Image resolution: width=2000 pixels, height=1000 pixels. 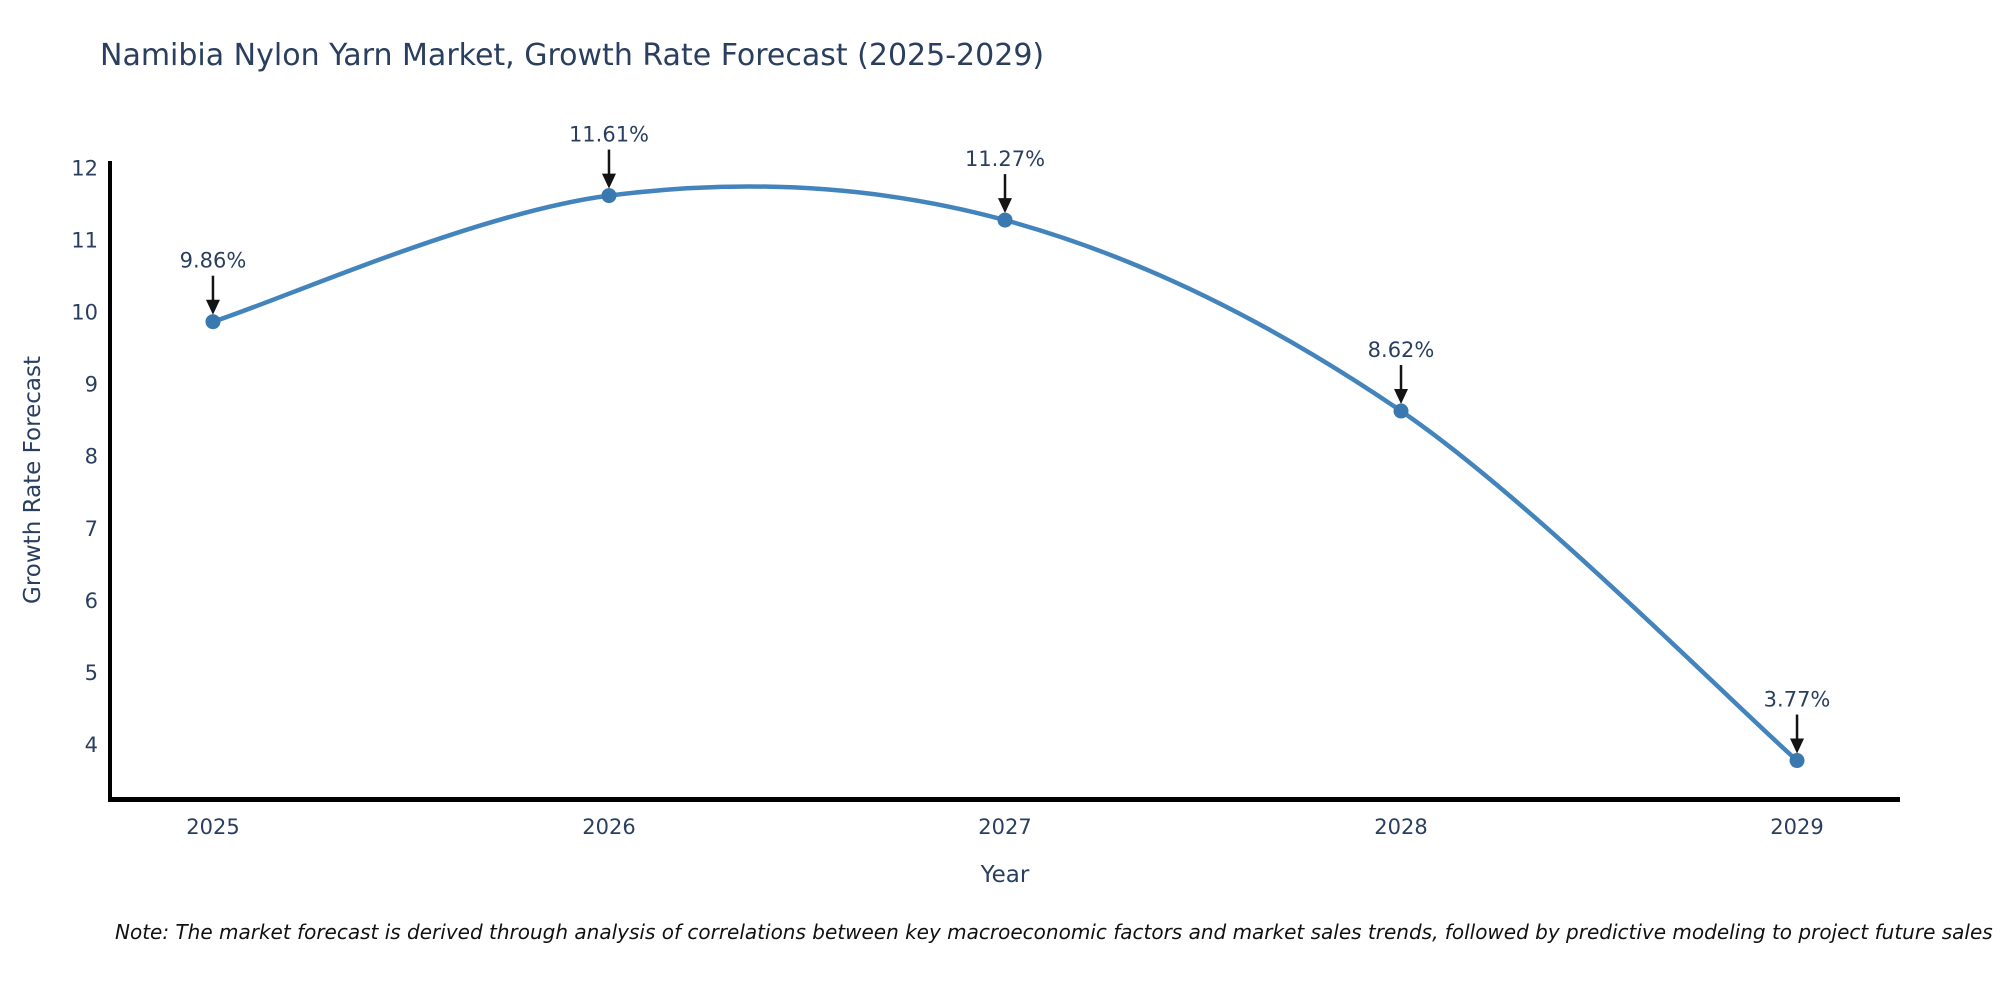 What do you see at coordinates (91, 457) in the screenshot?
I see `y-tick-label: 8` at bounding box center [91, 457].